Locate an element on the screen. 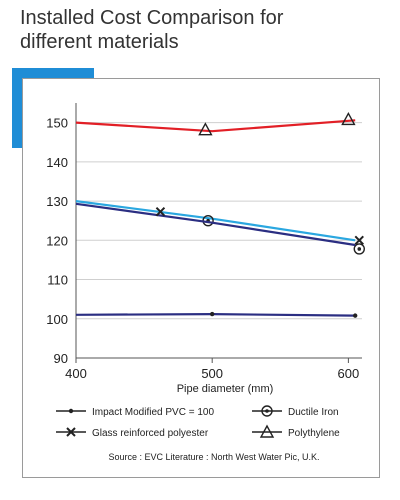 Image resolution: width=400 pixels, height=500 pixels. legend-marker-1-ring is located at coordinates (267, 411).